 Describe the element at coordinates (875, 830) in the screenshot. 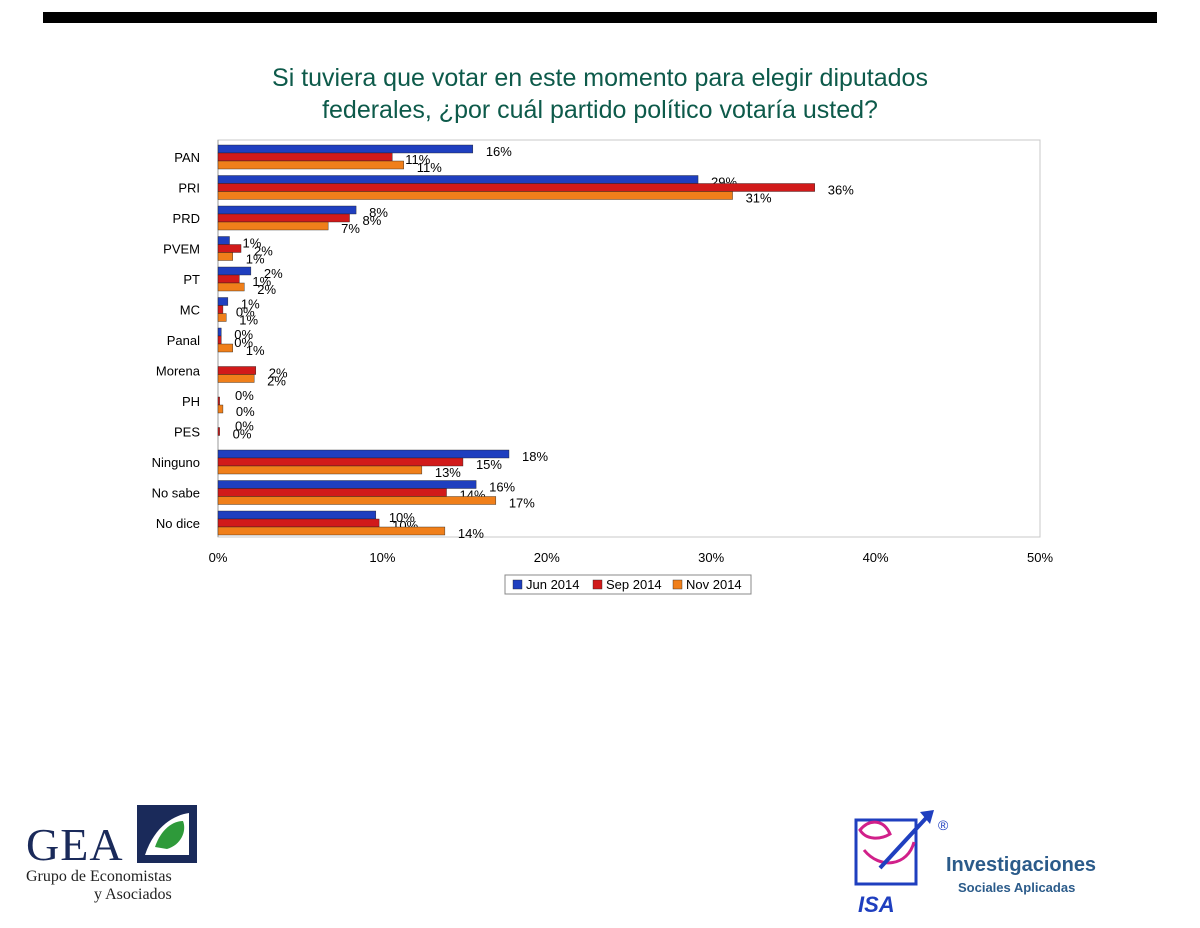

I see `isa-logo-pink-curve` at that location.